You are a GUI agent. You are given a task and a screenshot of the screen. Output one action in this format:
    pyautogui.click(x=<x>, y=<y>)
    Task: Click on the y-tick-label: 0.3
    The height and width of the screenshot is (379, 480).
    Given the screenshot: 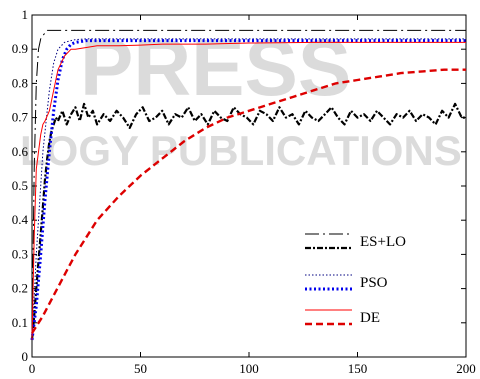 What is the action you would take?
    pyautogui.click(x=20, y=253)
    